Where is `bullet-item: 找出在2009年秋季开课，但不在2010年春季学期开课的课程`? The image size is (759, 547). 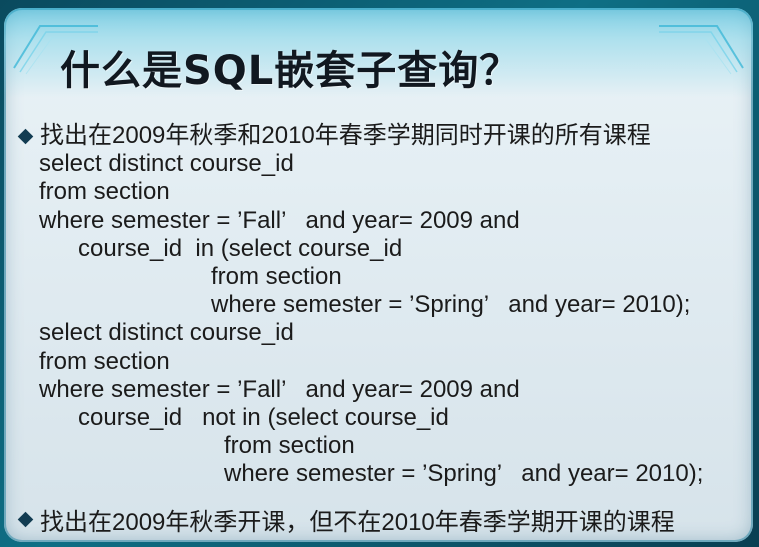 bullet-item: 找出在2009年秋季开课，但不在2010年春季学期开课的课程 is located at coordinates (344, 519).